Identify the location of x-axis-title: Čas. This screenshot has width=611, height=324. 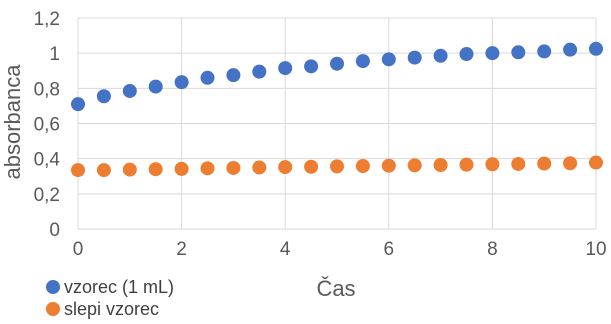
(335, 288).